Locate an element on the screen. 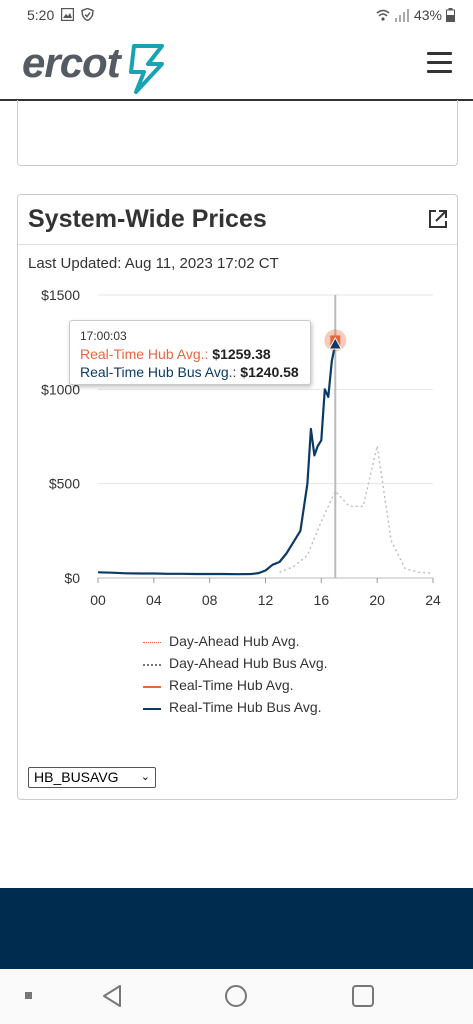 This screenshot has height=1024, width=473. recents-dot-icon is located at coordinates (29, 996).